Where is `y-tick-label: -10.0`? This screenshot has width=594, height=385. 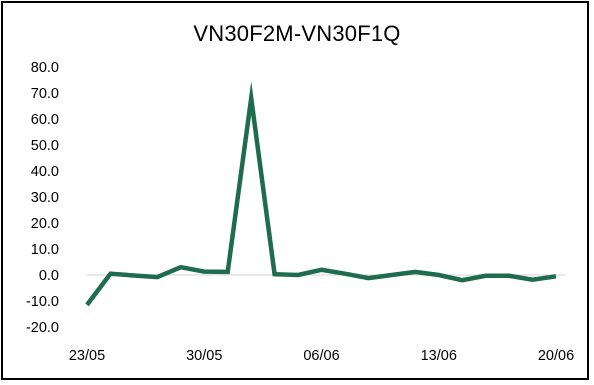 y-tick-label: -10.0 is located at coordinates (42, 302).